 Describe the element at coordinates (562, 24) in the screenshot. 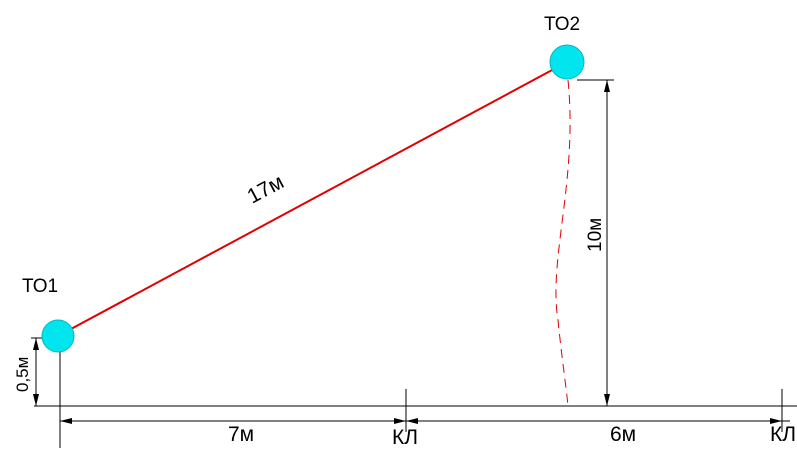

I see `to2-label: ТО2` at that location.